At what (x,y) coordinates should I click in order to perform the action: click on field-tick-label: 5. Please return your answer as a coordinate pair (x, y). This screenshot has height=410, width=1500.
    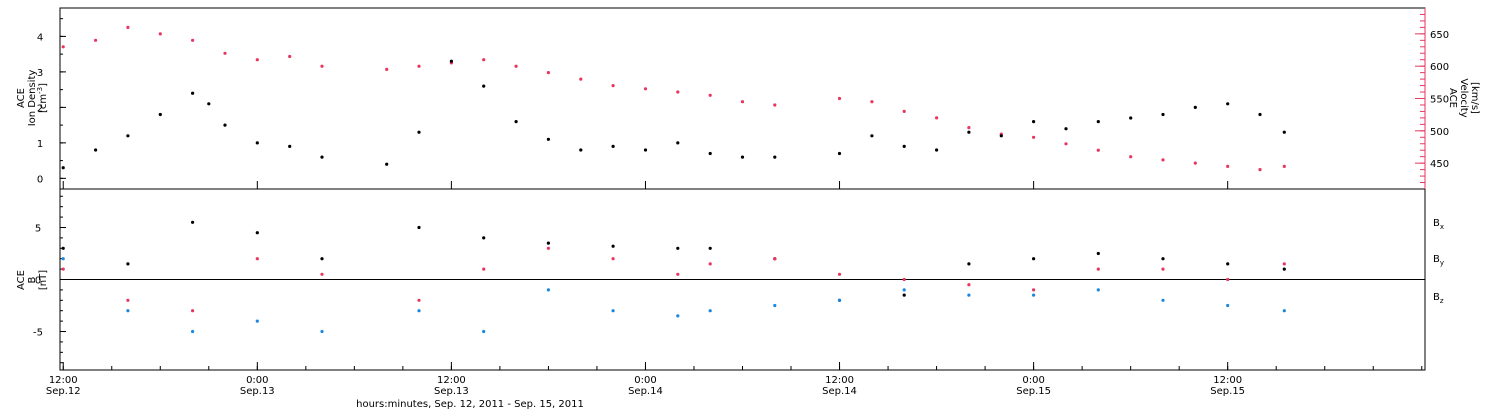
    Looking at the image, I should click on (38, 228).